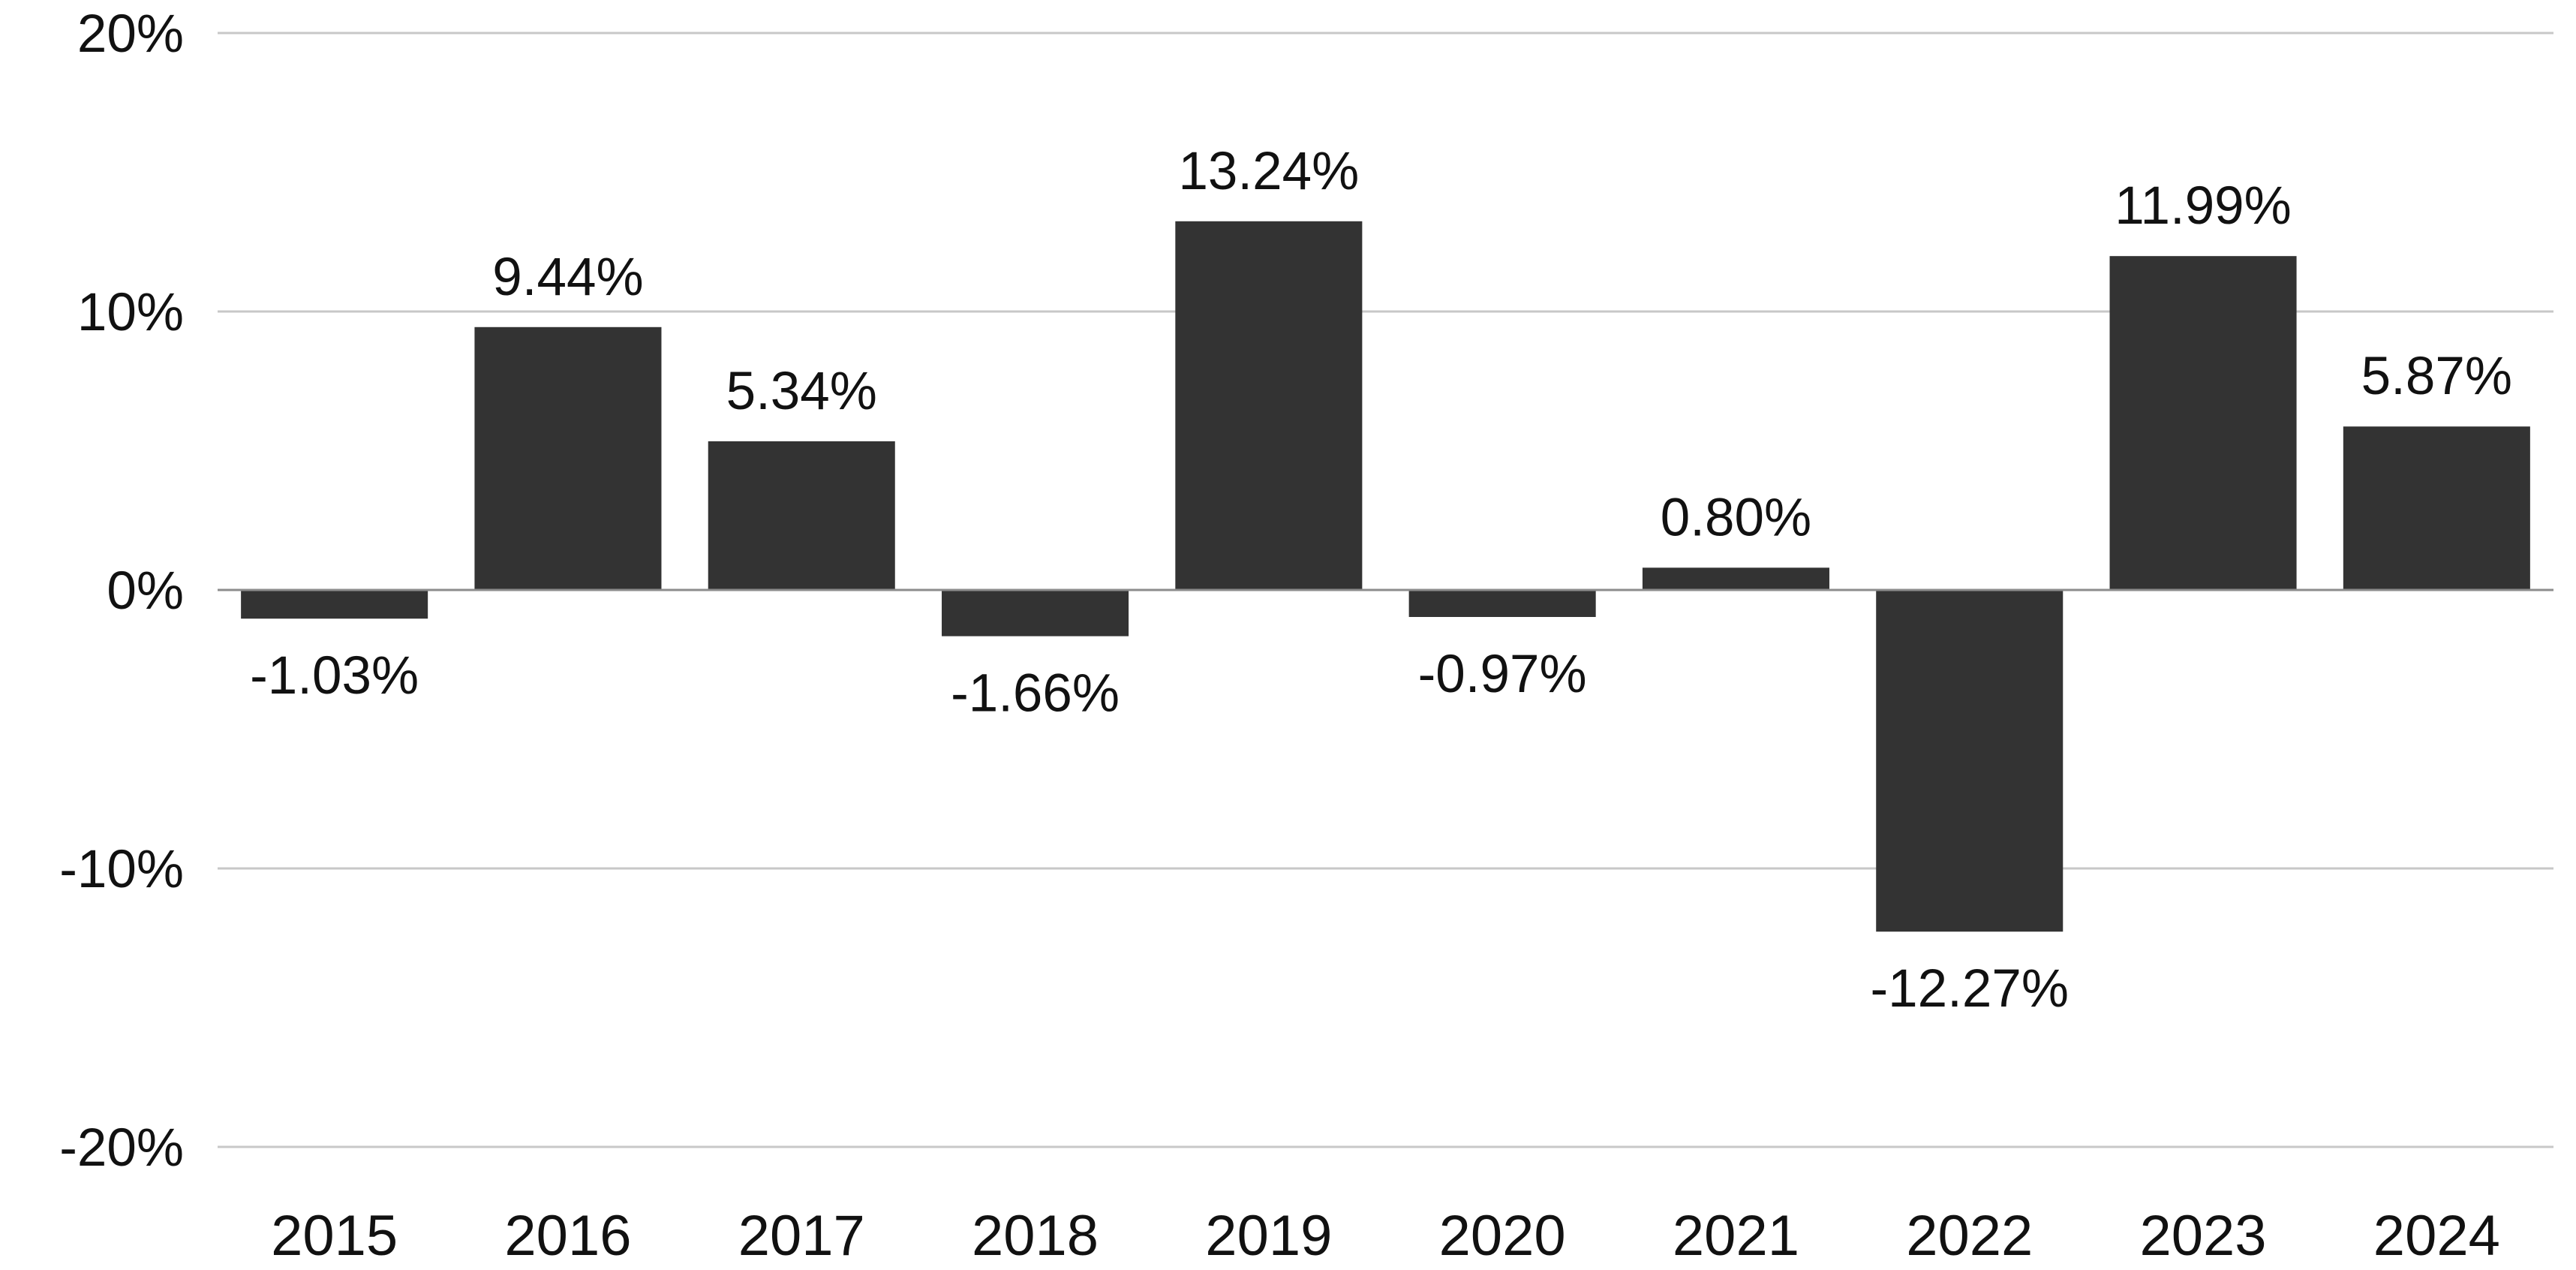  Describe the element at coordinates (334, 604) in the screenshot. I see `bar-2015` at that location.